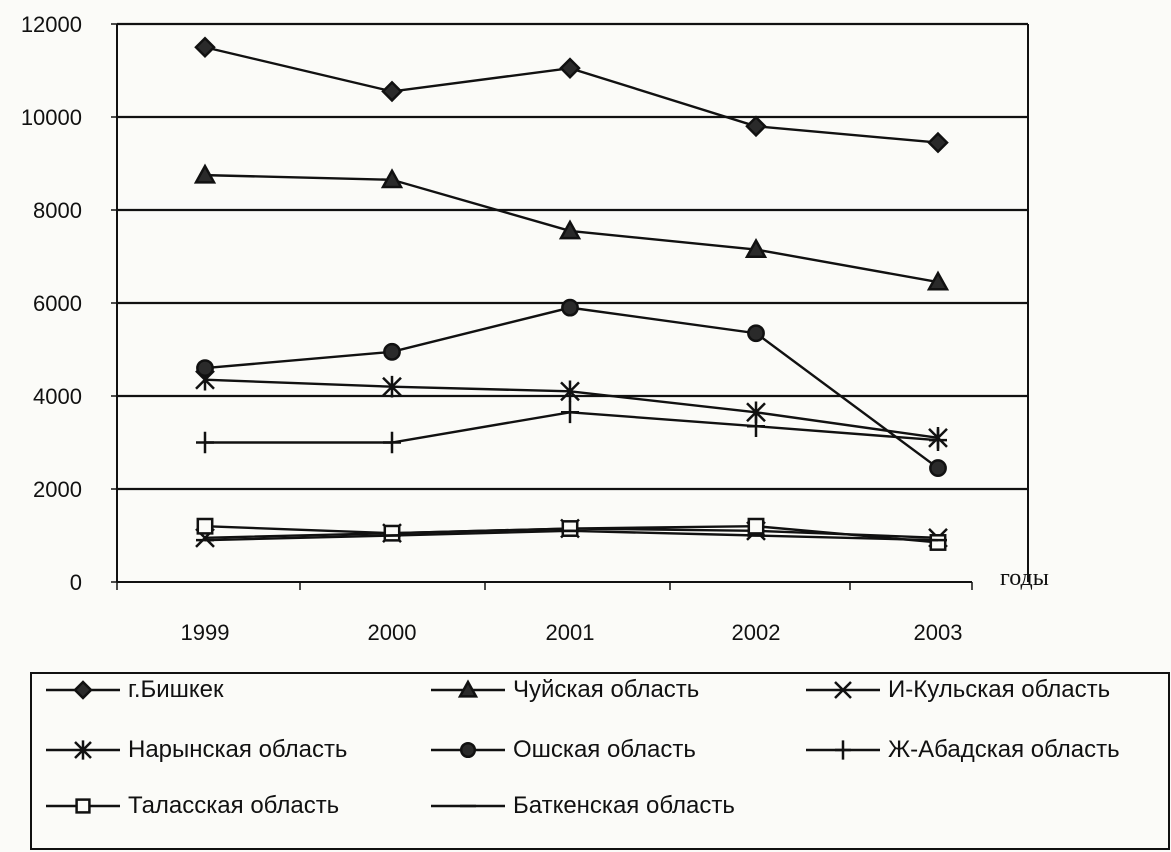 Image resolution: width=1171 pixels, height=852 pixels. I want to click on y-tick-label: 6000, so click(57, 303).